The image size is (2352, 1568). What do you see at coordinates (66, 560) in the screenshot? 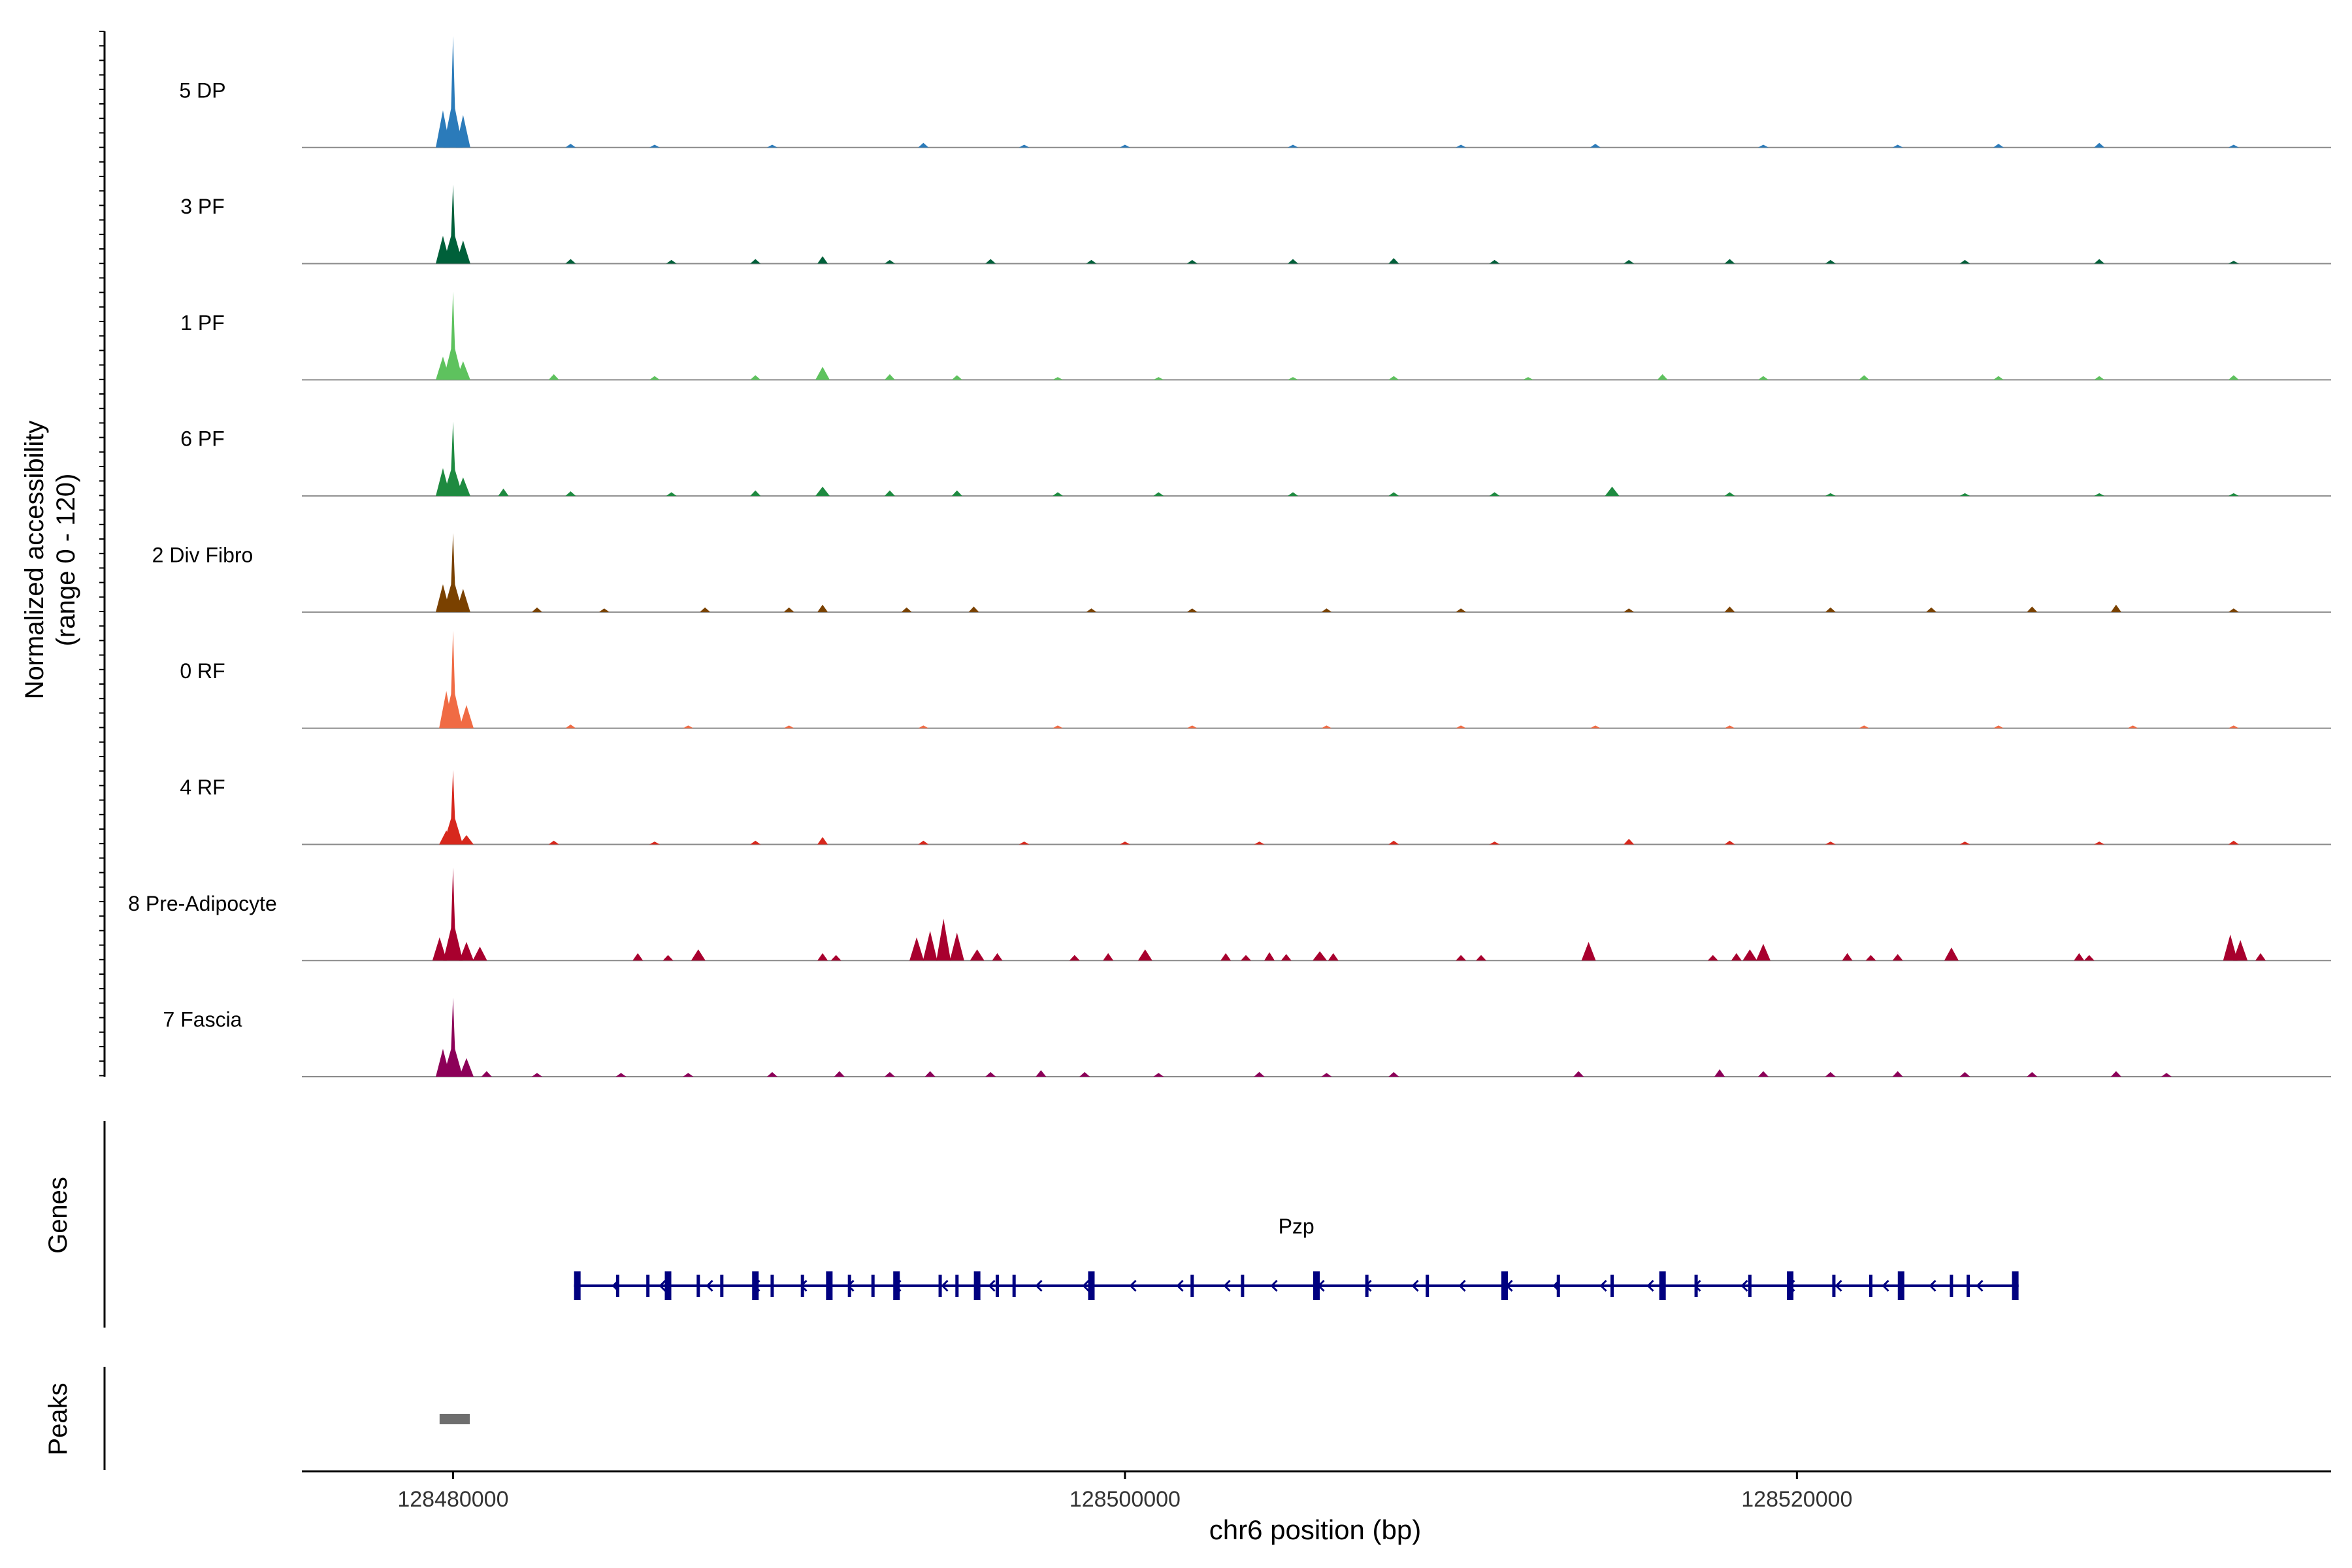
I see `y-axis-label-line2: (range 0 - 120)` at bounding box center [66, 560].